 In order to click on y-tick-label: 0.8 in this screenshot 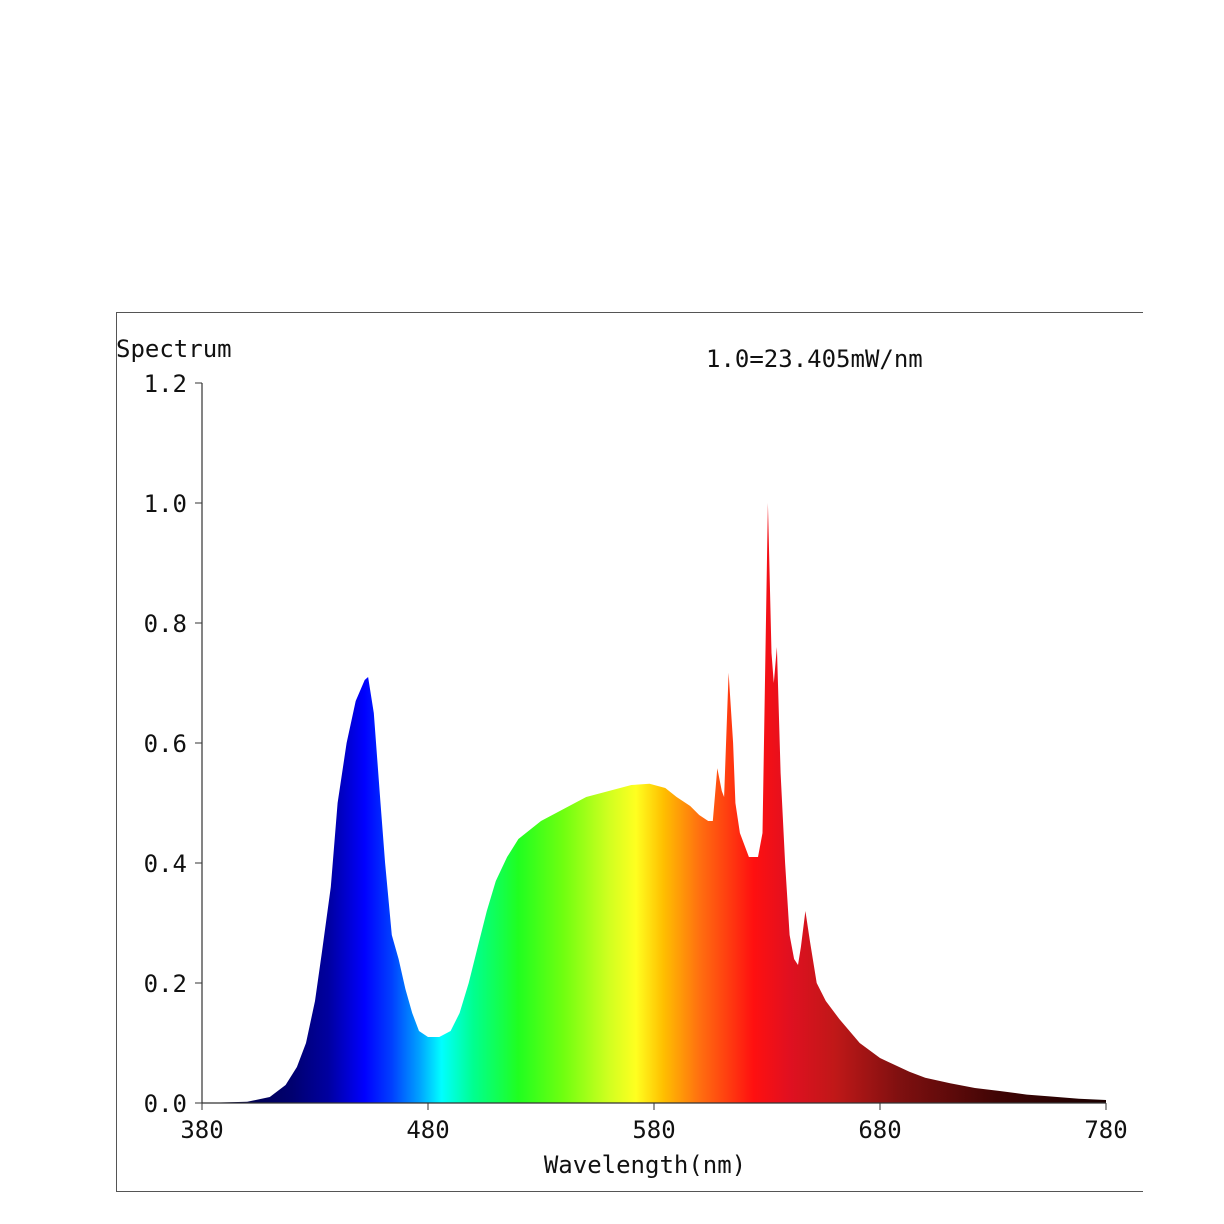, I will do `click(165, 624)`.